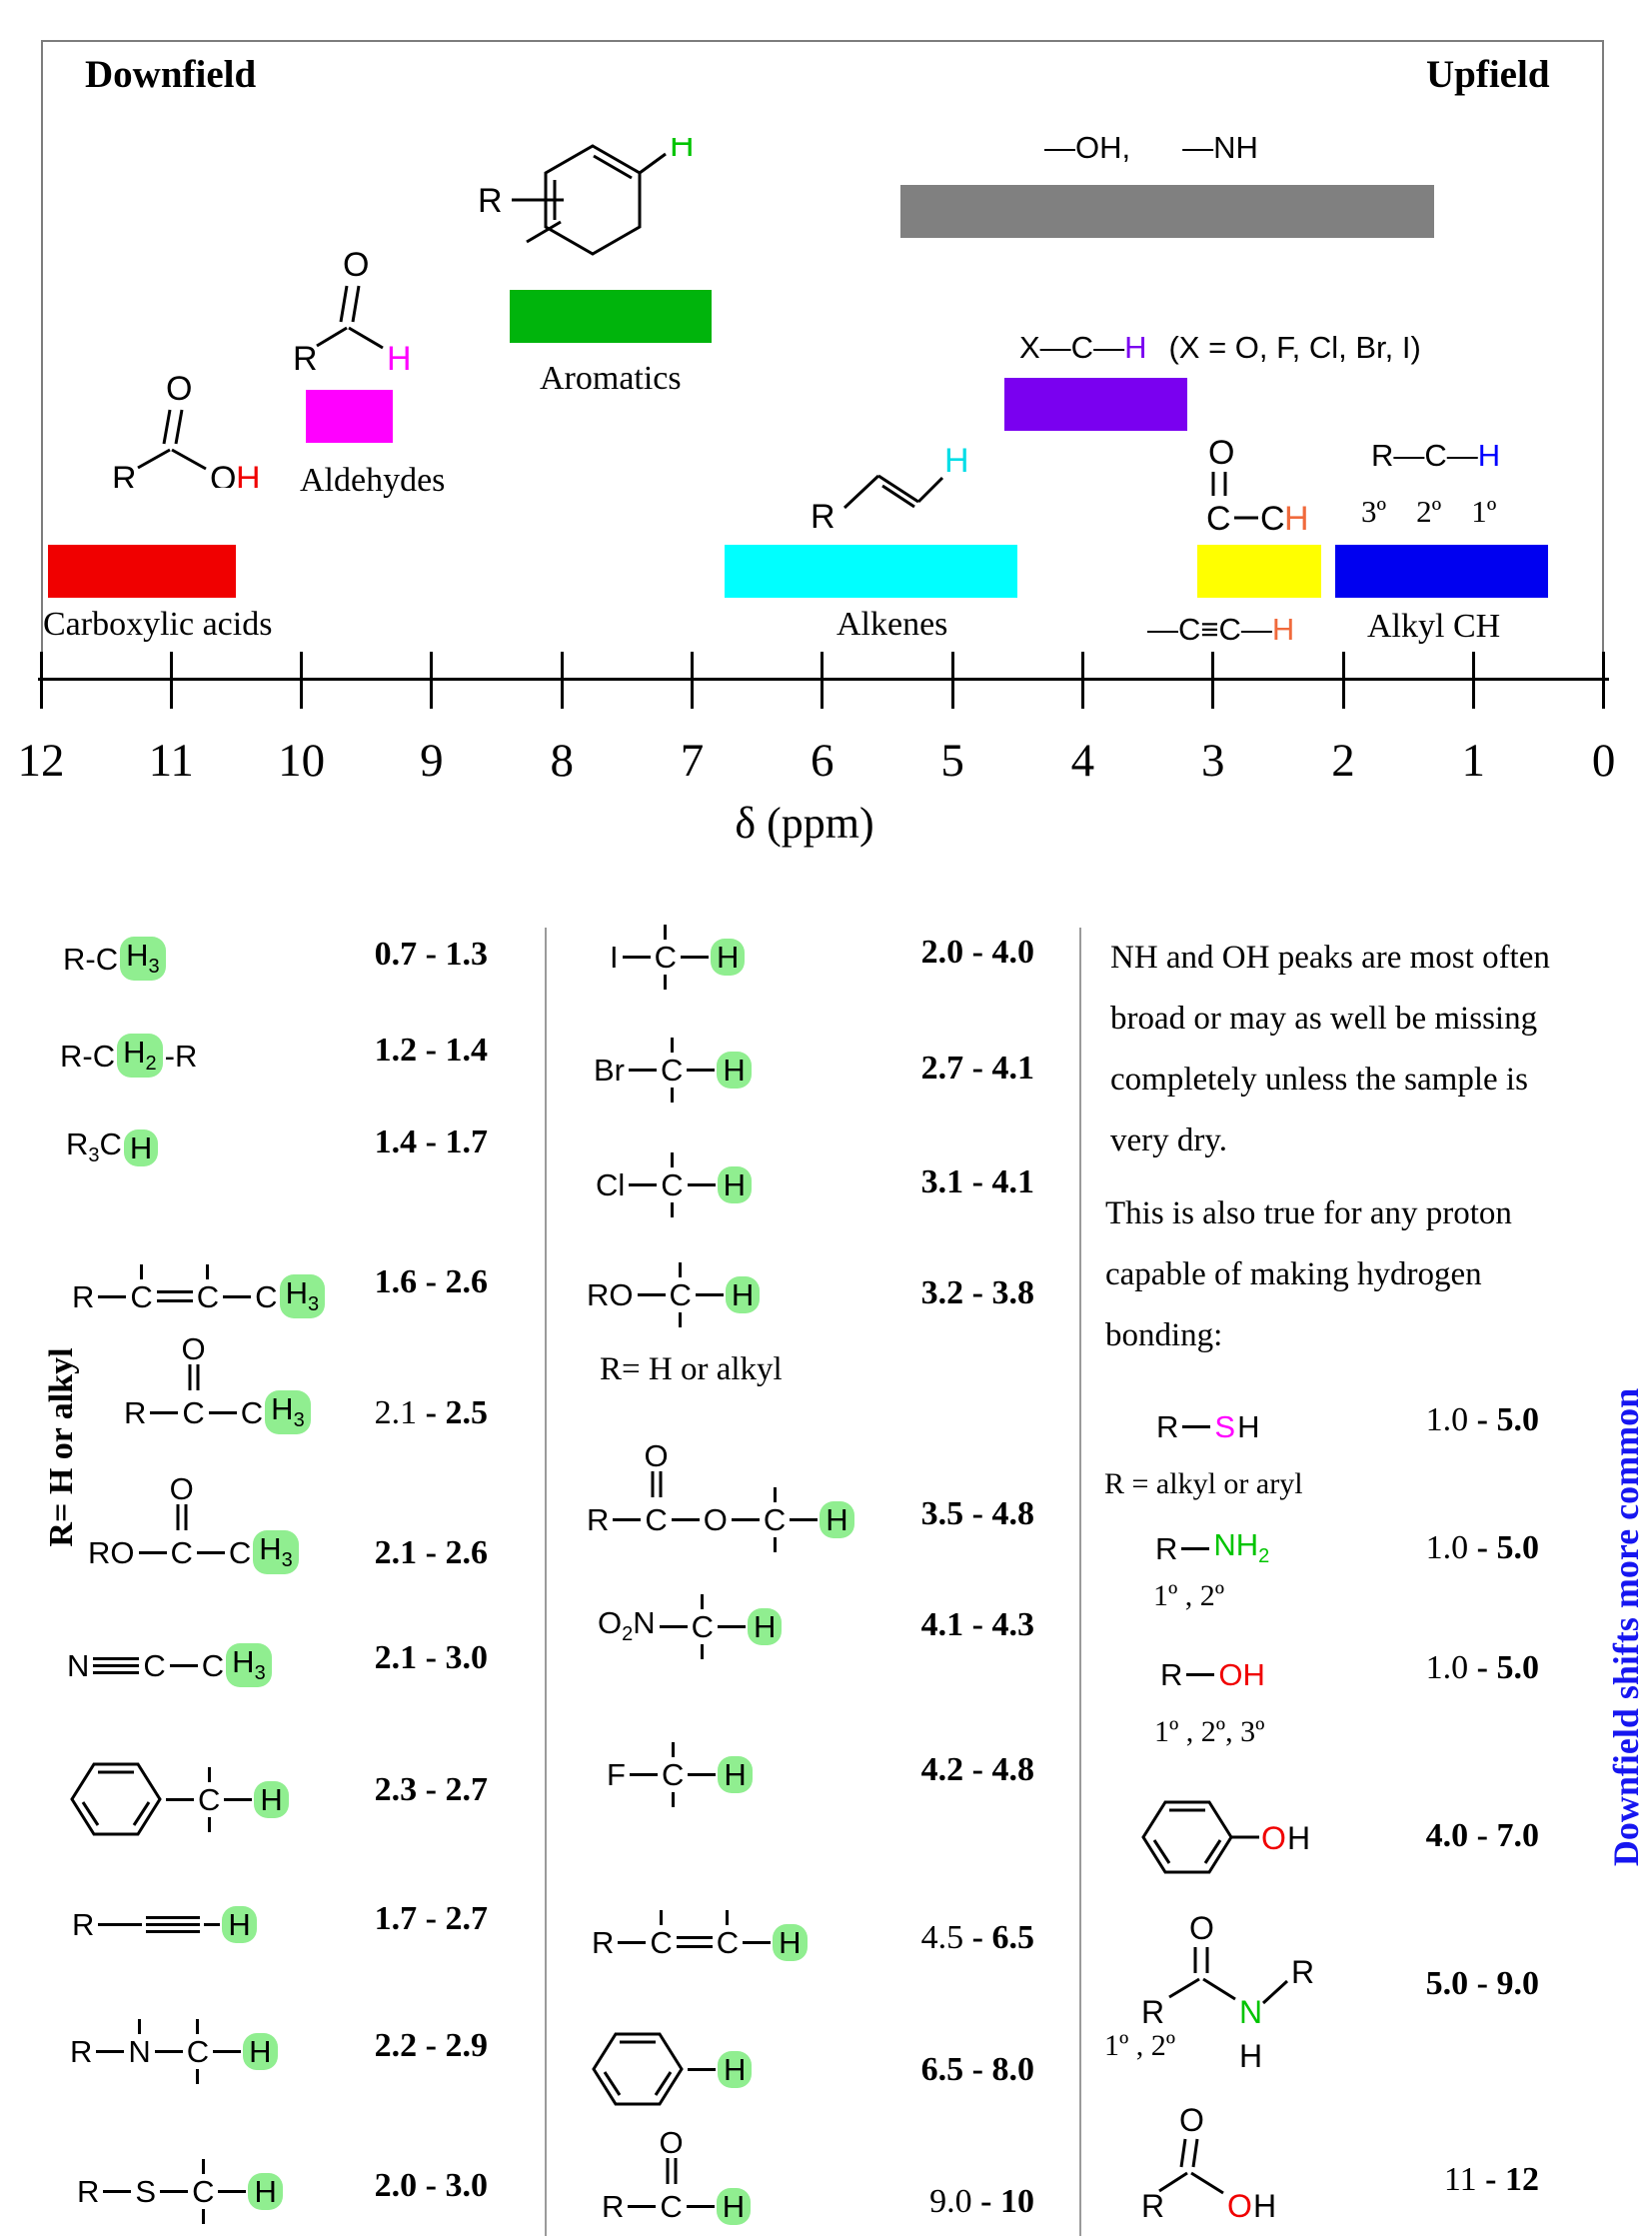 The height and width of the screenshot is (2236, 1652). What do you see at coordinates (611, 317) in the screenshot?
I see `region-bar-aromatics` at bounding box center [611, 317].